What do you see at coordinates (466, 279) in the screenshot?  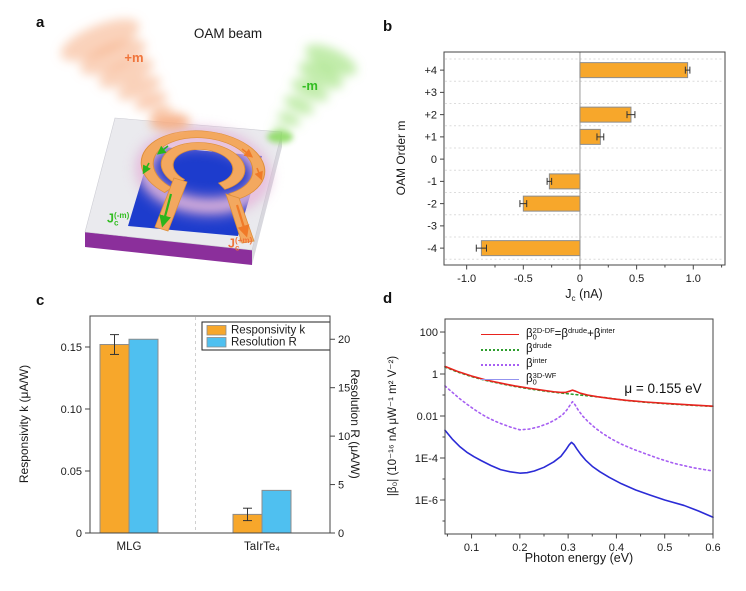 I see `x-tick-label: -1.0` at bounding box center [466, 279].